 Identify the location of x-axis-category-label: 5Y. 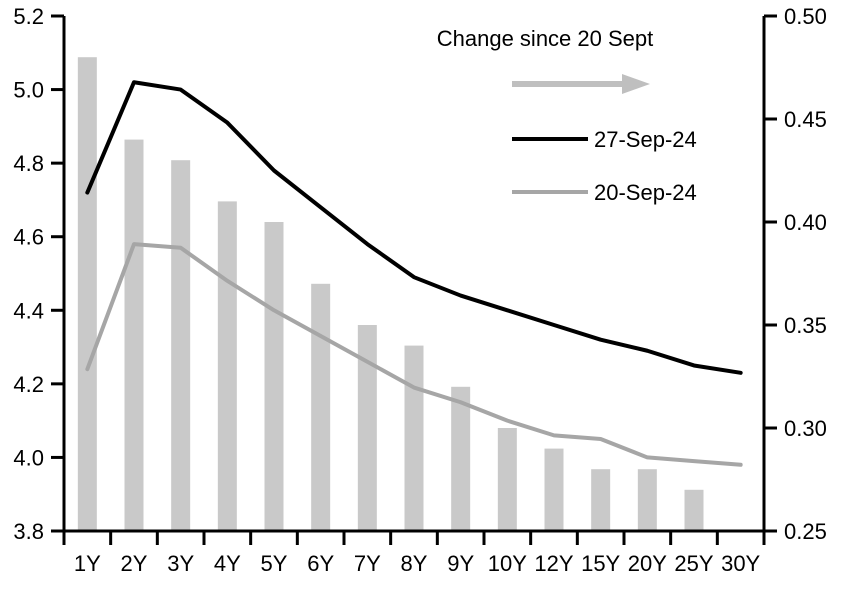
(274, 563).